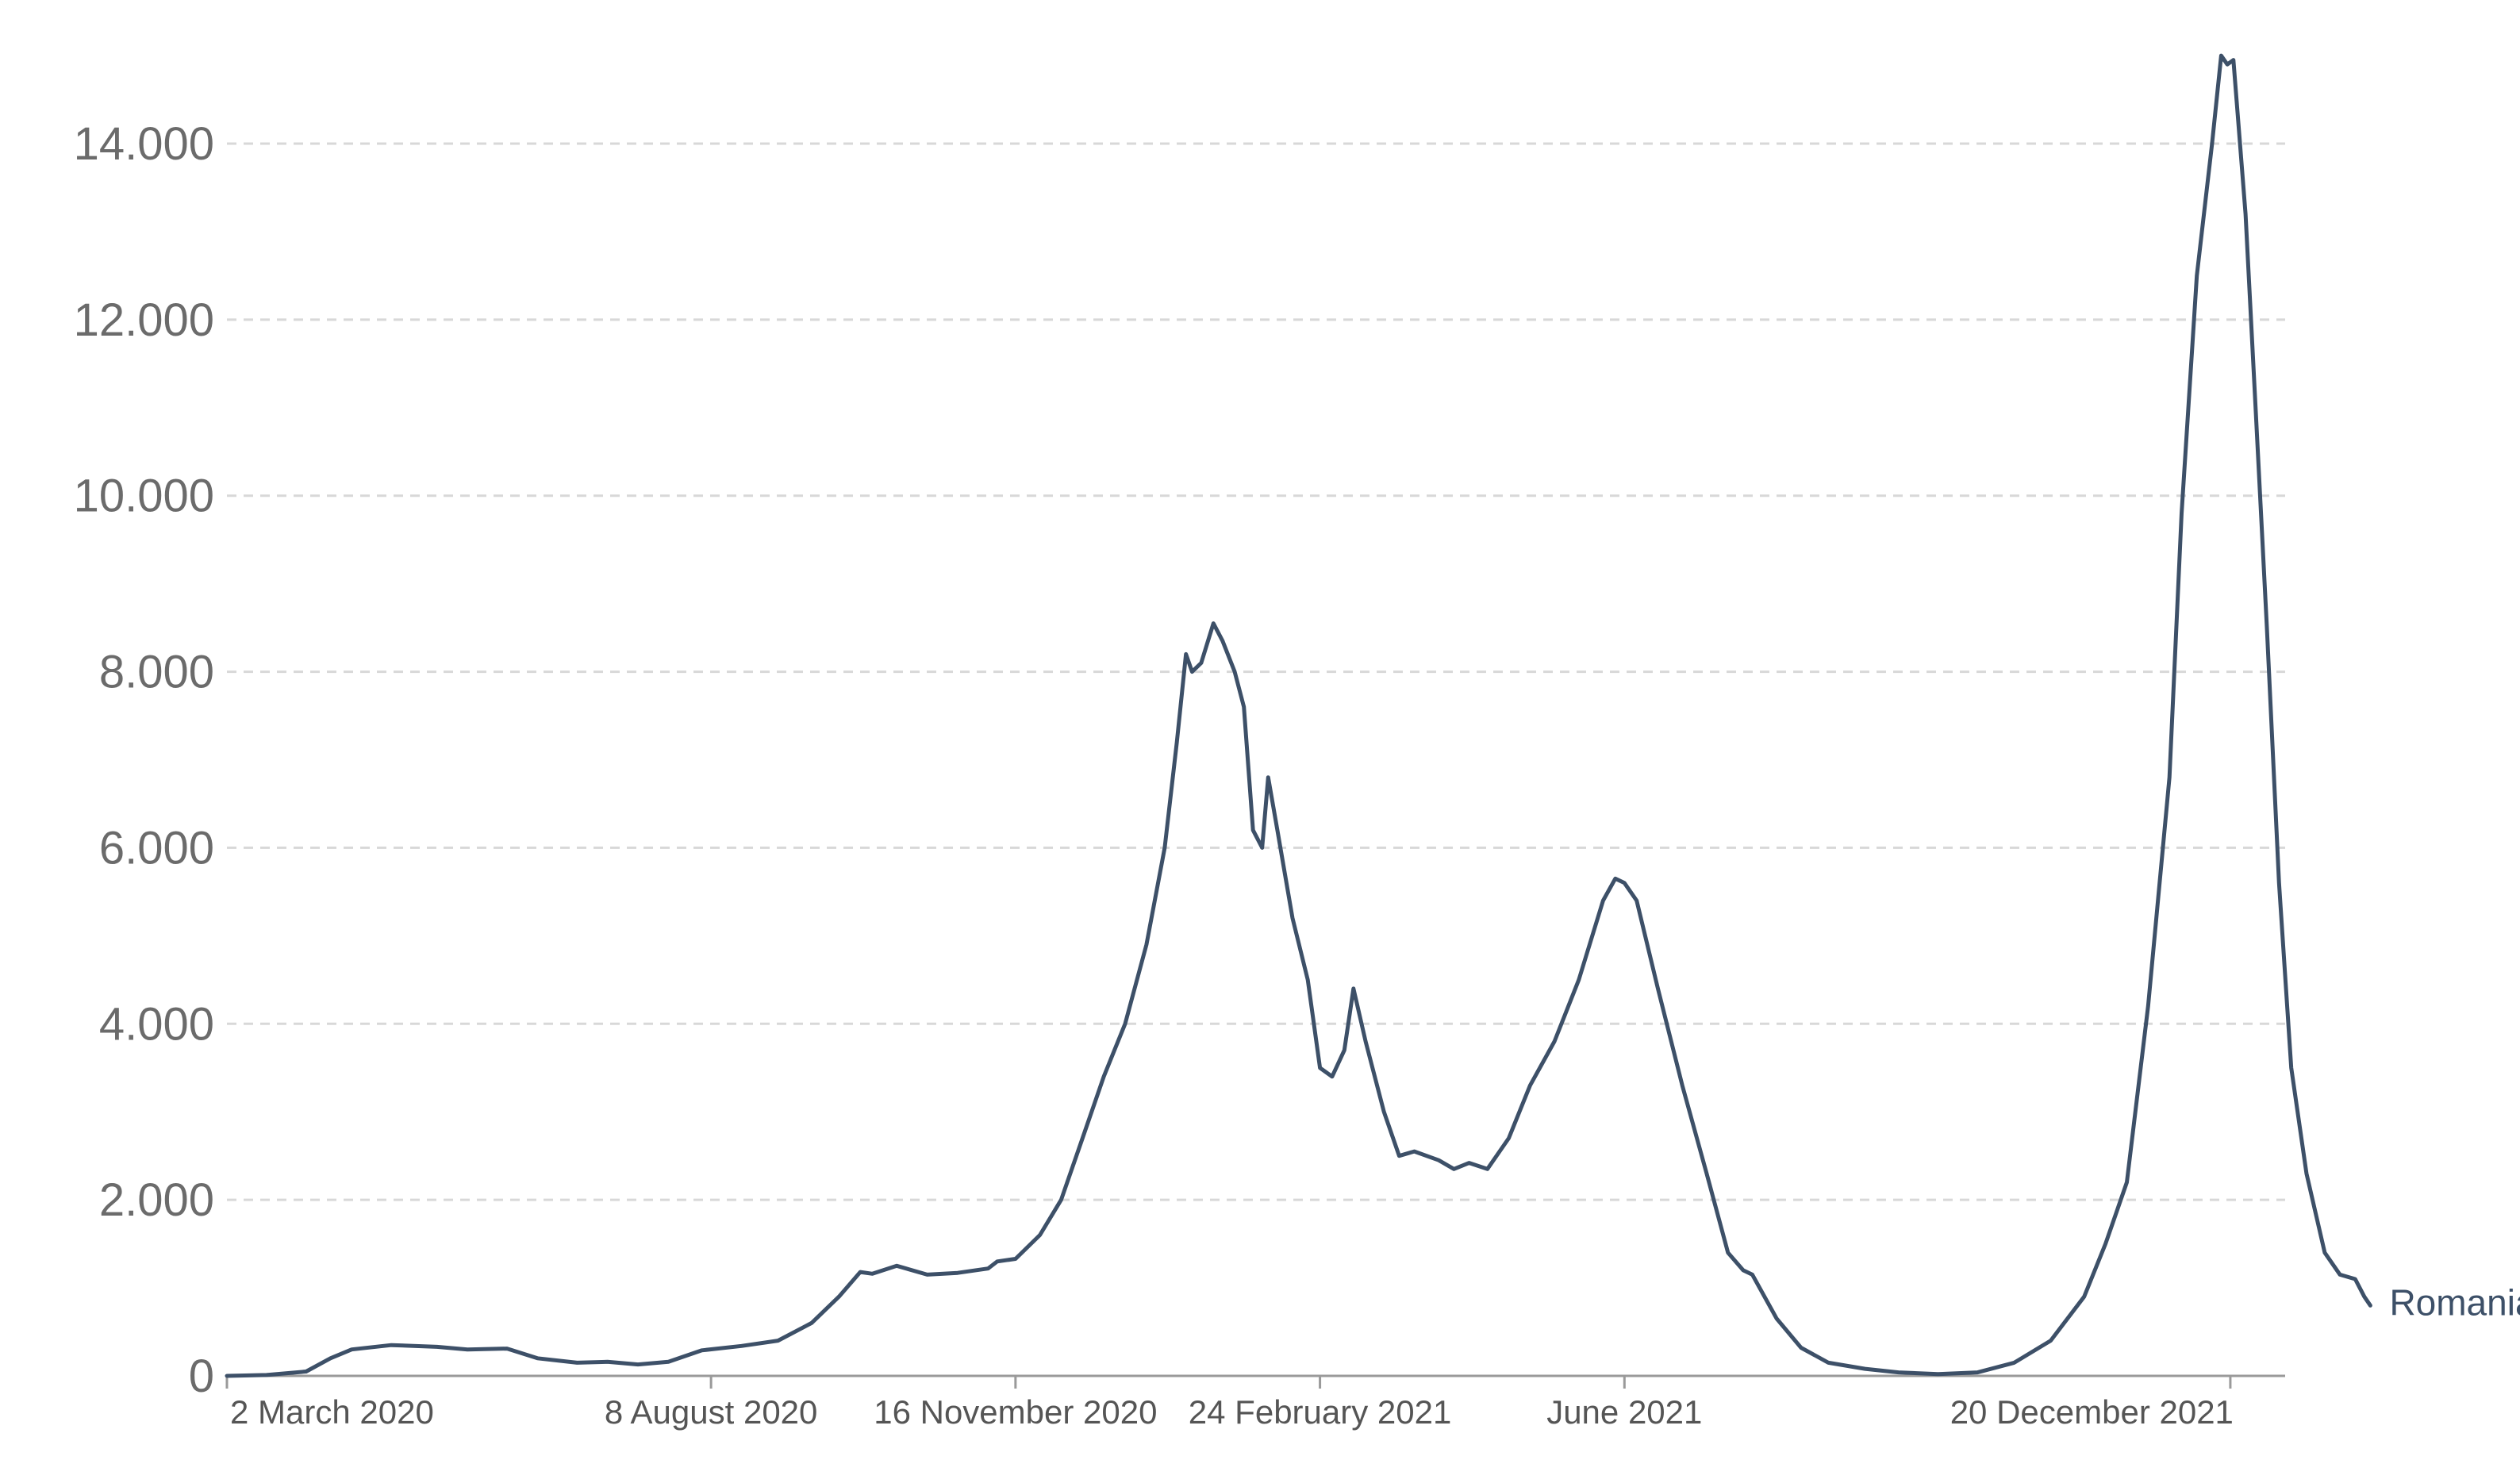  Describe the element at coordinates (156, 1200) in the screenshot. I see `y-tick-label: 2.000` at that location.